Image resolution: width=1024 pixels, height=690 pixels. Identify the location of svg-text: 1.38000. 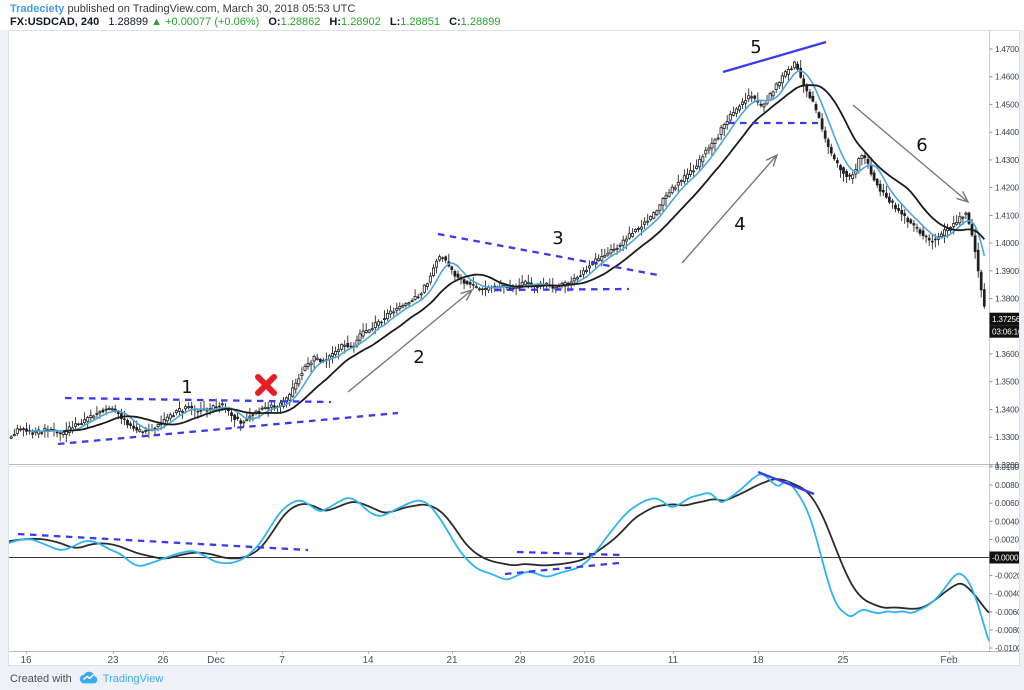
(1007, 299).